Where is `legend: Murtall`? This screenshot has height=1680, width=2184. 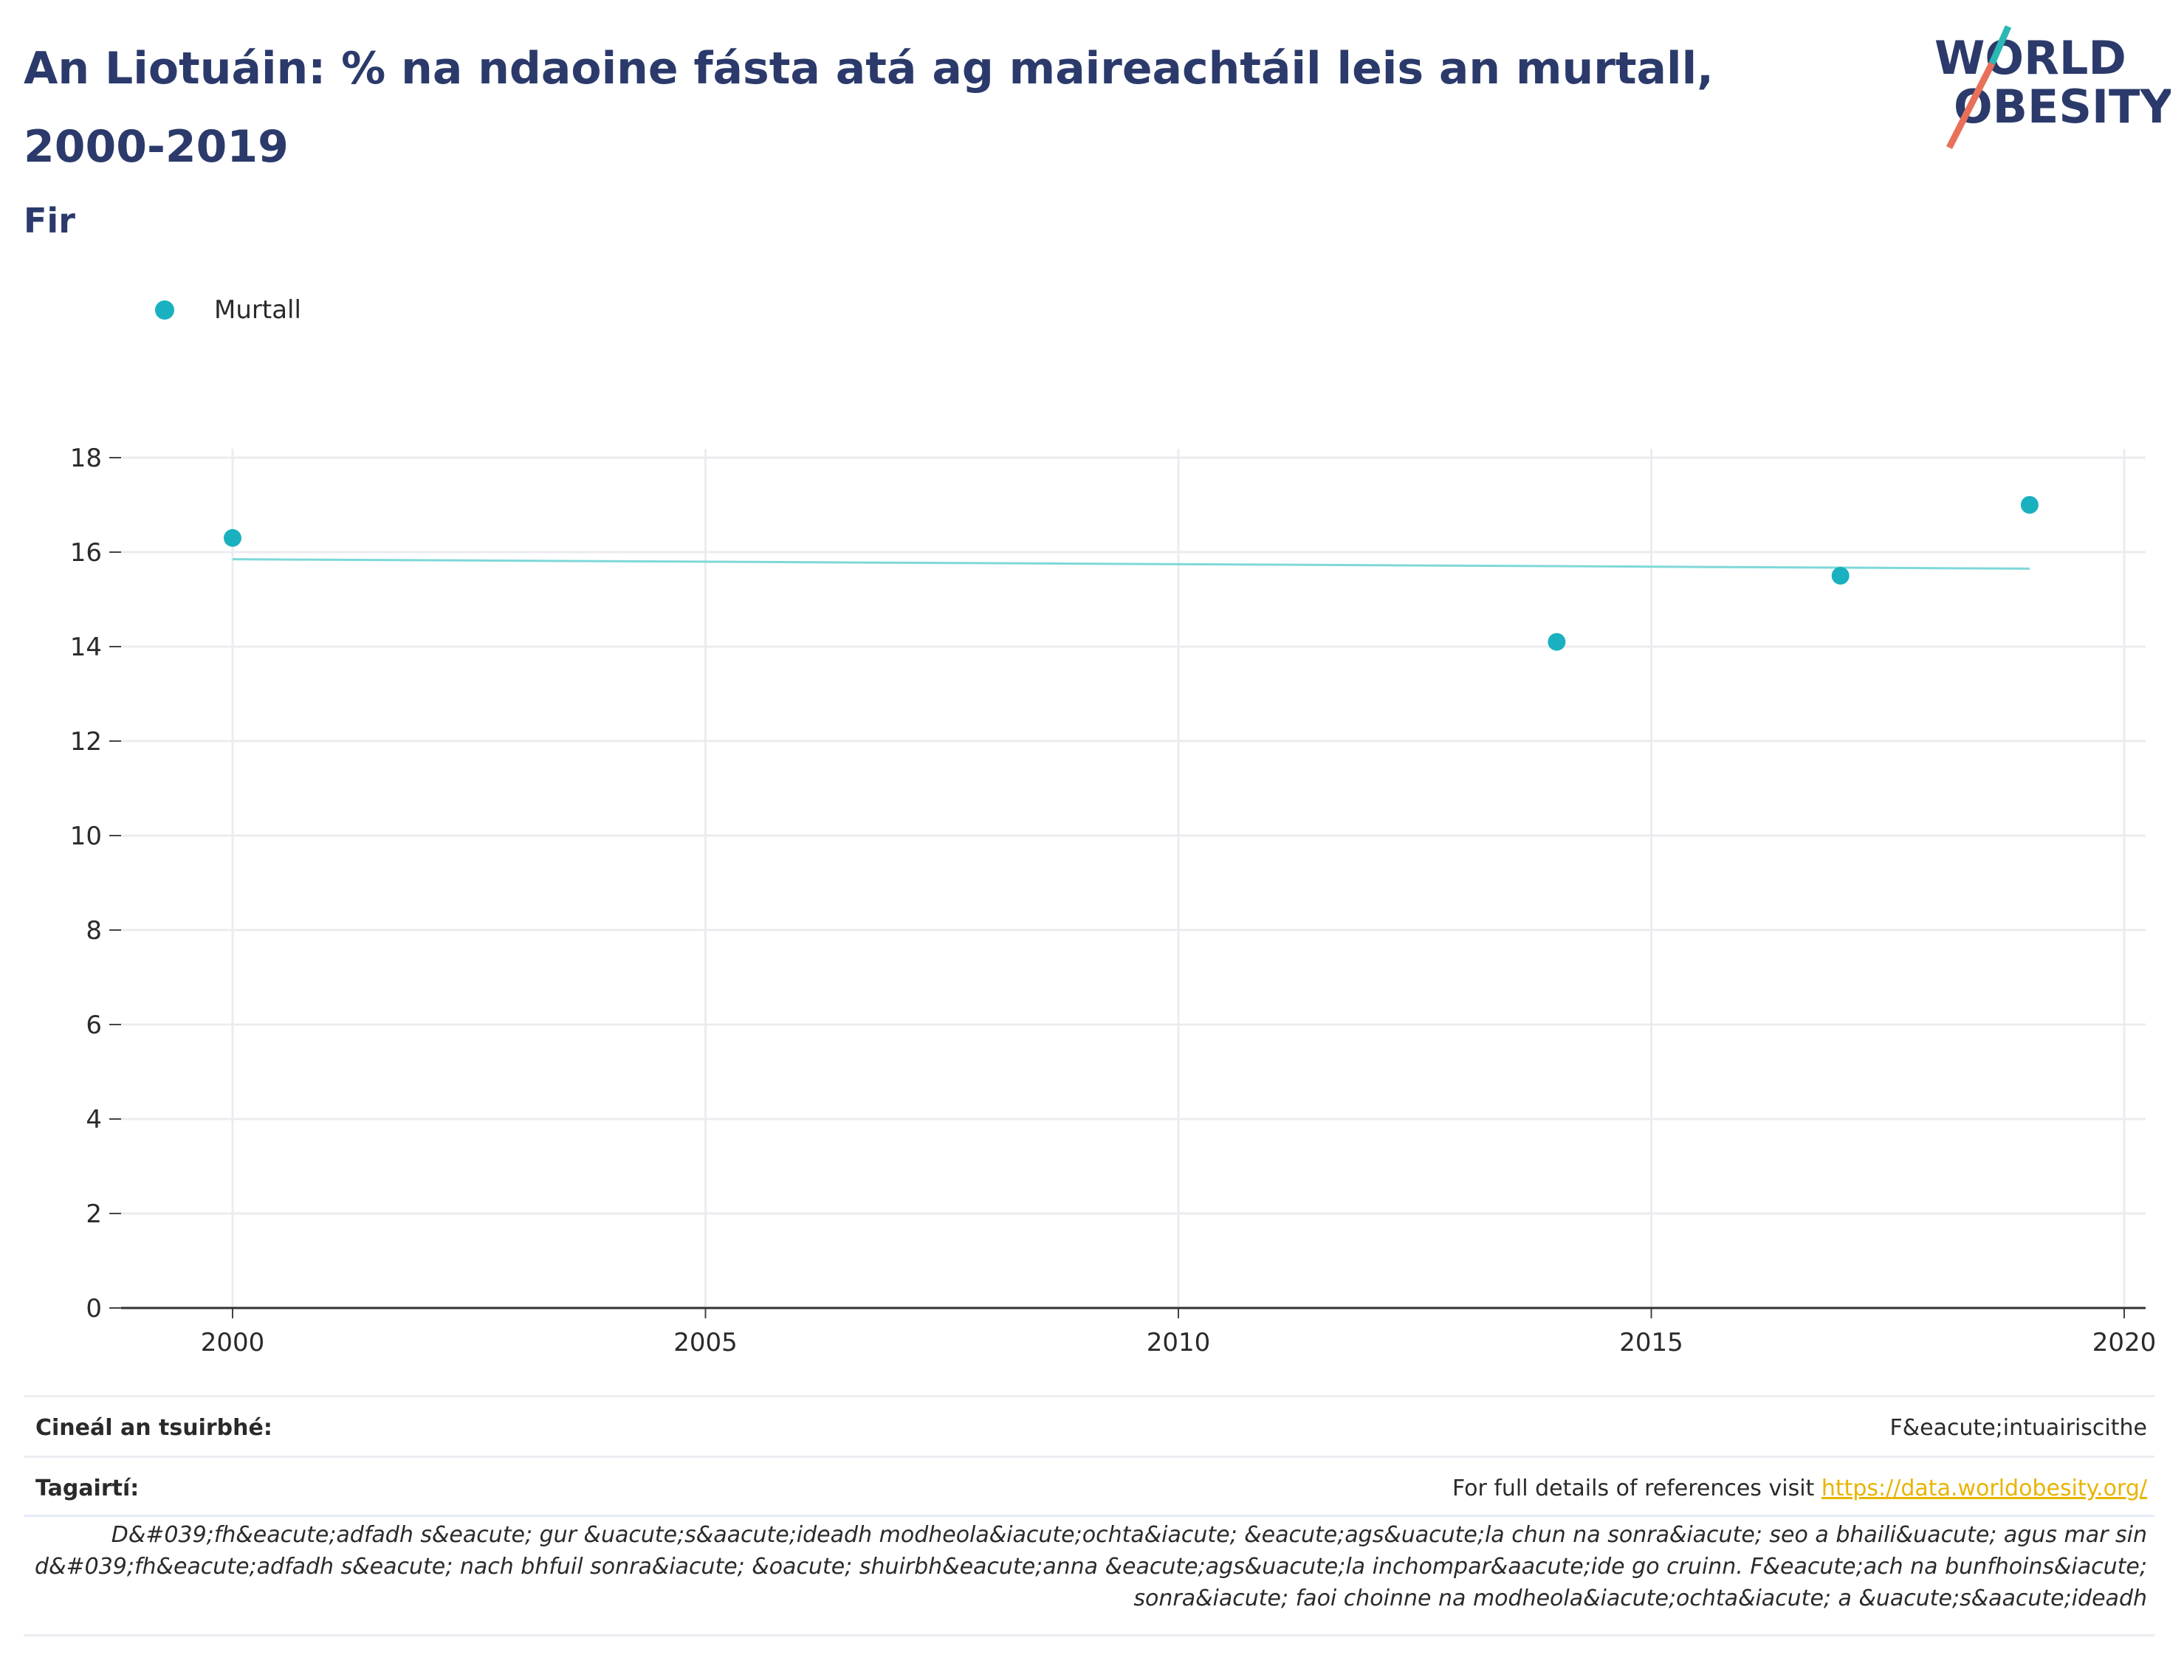 legend: Murtall is located at coordinates (228, 310).